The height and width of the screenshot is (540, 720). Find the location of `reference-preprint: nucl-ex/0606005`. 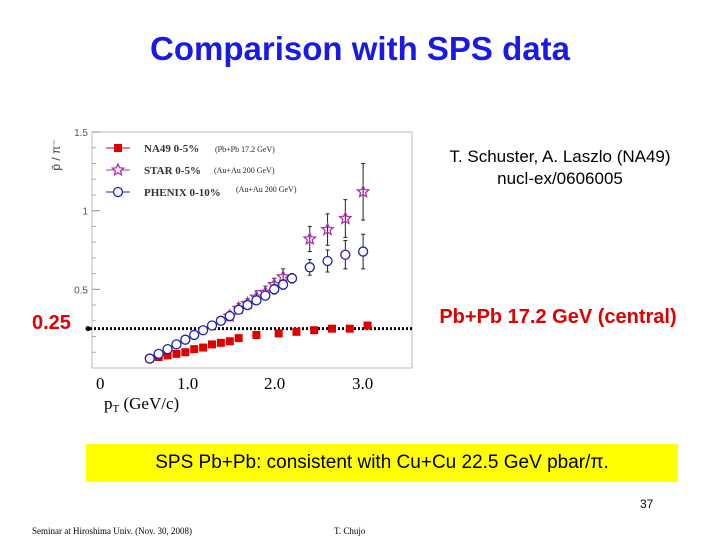

reference-preprint: nucl-ex/0606005 is located at coordinates (560, 178).